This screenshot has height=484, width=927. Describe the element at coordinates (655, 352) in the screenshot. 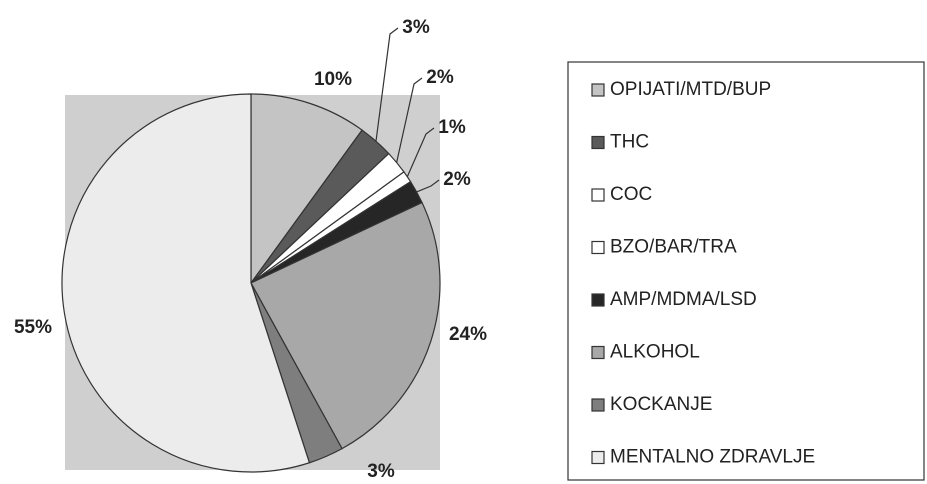

I see `legend-label: ALKOHOL` at that location.